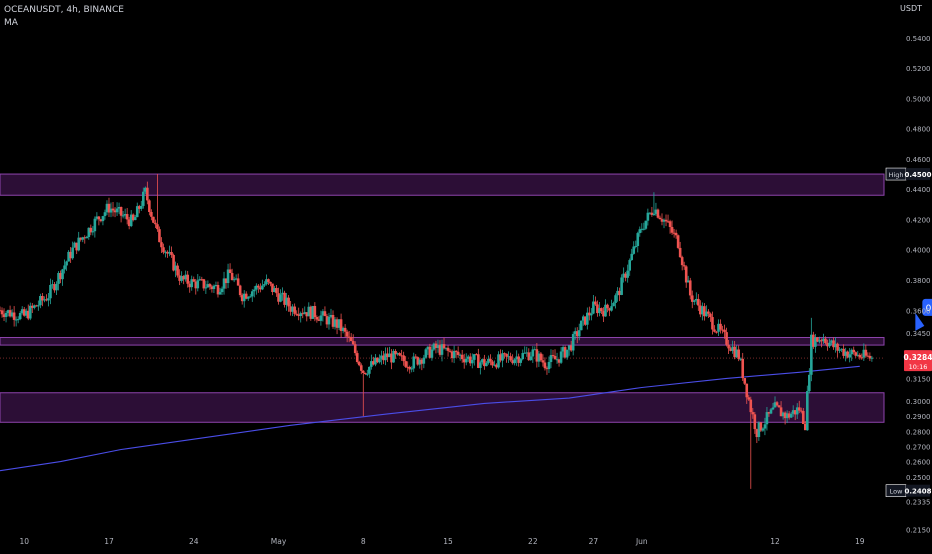 The width and height of the screenshot is (932, 554). I want to click on support-zone, so click(442, 407).